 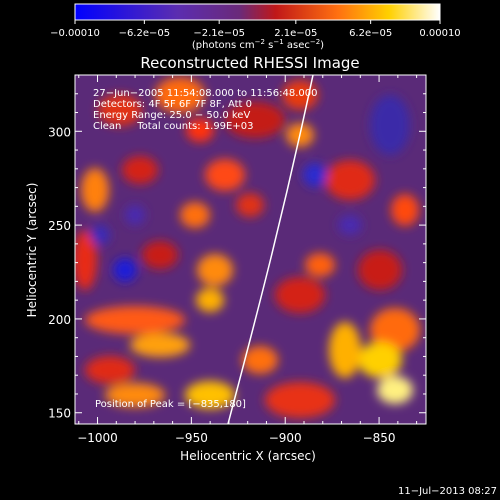 I want to click on info-line-2: Detectors: 4F 5F 6F 7F 8F, Att 0, so click(x=172, y=104).